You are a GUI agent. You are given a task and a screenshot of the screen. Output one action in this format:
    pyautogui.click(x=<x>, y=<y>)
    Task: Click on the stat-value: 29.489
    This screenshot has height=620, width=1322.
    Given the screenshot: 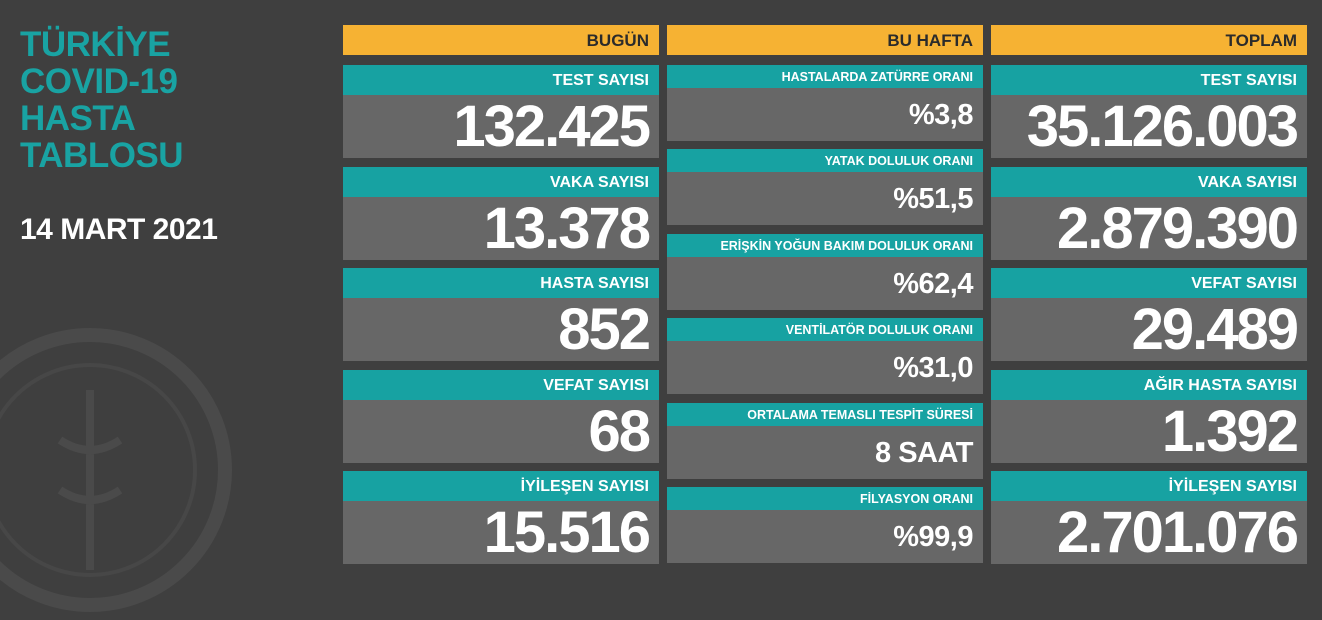 What is the action you would take?
    pyautogui.click(x=1215, y=329)
    